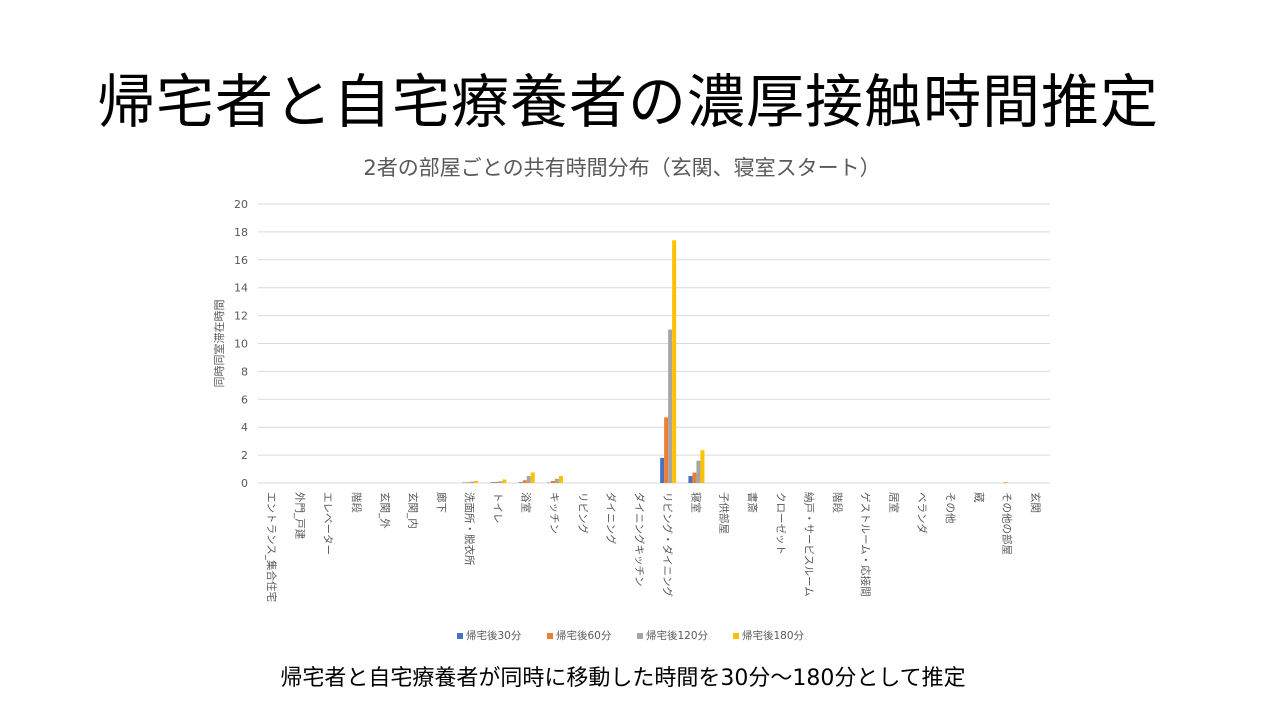 The height and width of the screenshot is (720, 1280). Describe the element at coordinates (441, 502) in the screenshot. I see `x-tick-label: 廊下` at that location.